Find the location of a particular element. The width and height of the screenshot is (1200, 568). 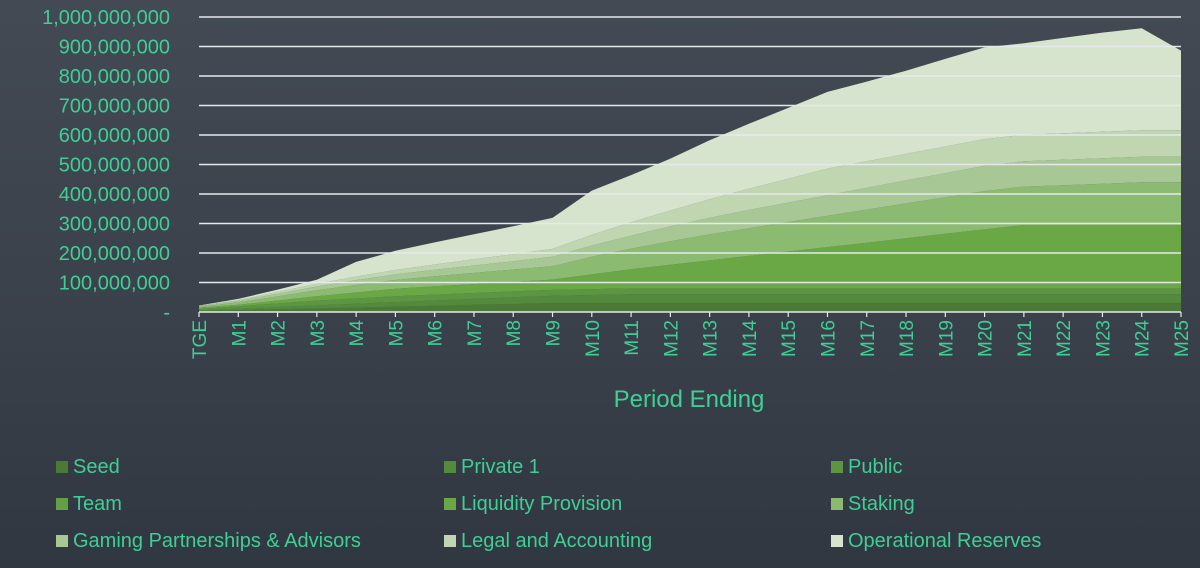

legend-item: Gaming Partnerships & Advisors is located at coordinates (208, 541).